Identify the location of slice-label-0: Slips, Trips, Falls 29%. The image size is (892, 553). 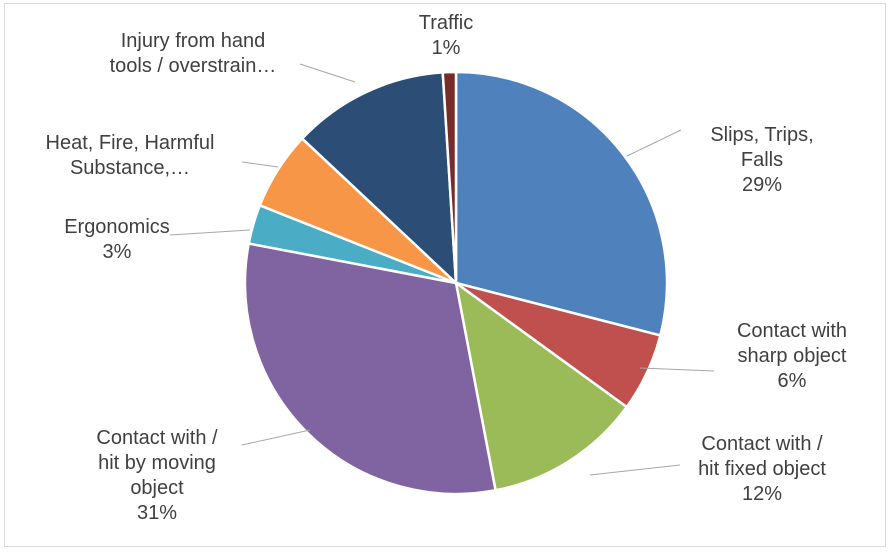
(761, 160).